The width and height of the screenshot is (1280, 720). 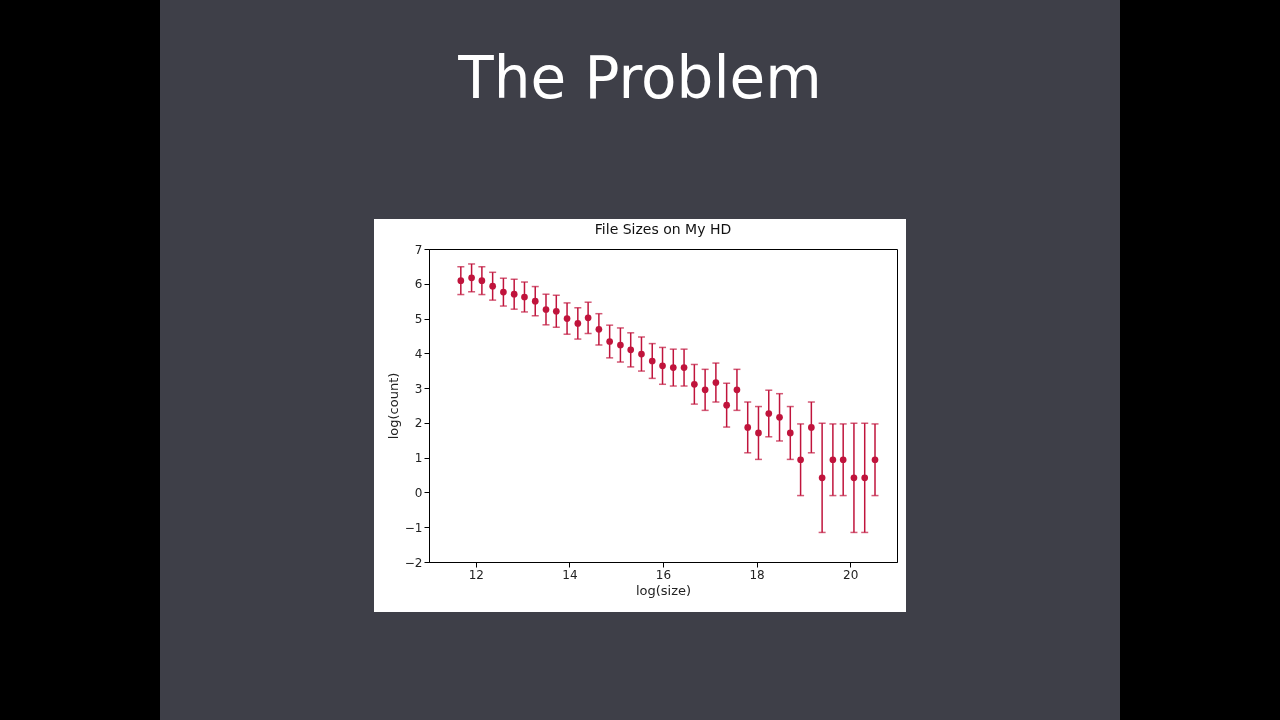 What do you see at coordinates (413, 562) in the screenshot?
I see `y-tick-label: −2` at bounding box center [413, 562].